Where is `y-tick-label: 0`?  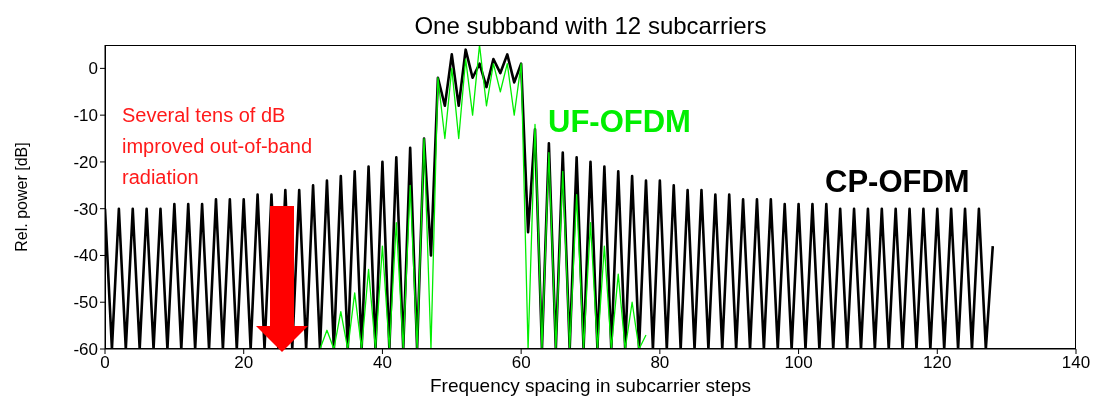 y-tick-label: 0 is located at coordinates (93, 69).